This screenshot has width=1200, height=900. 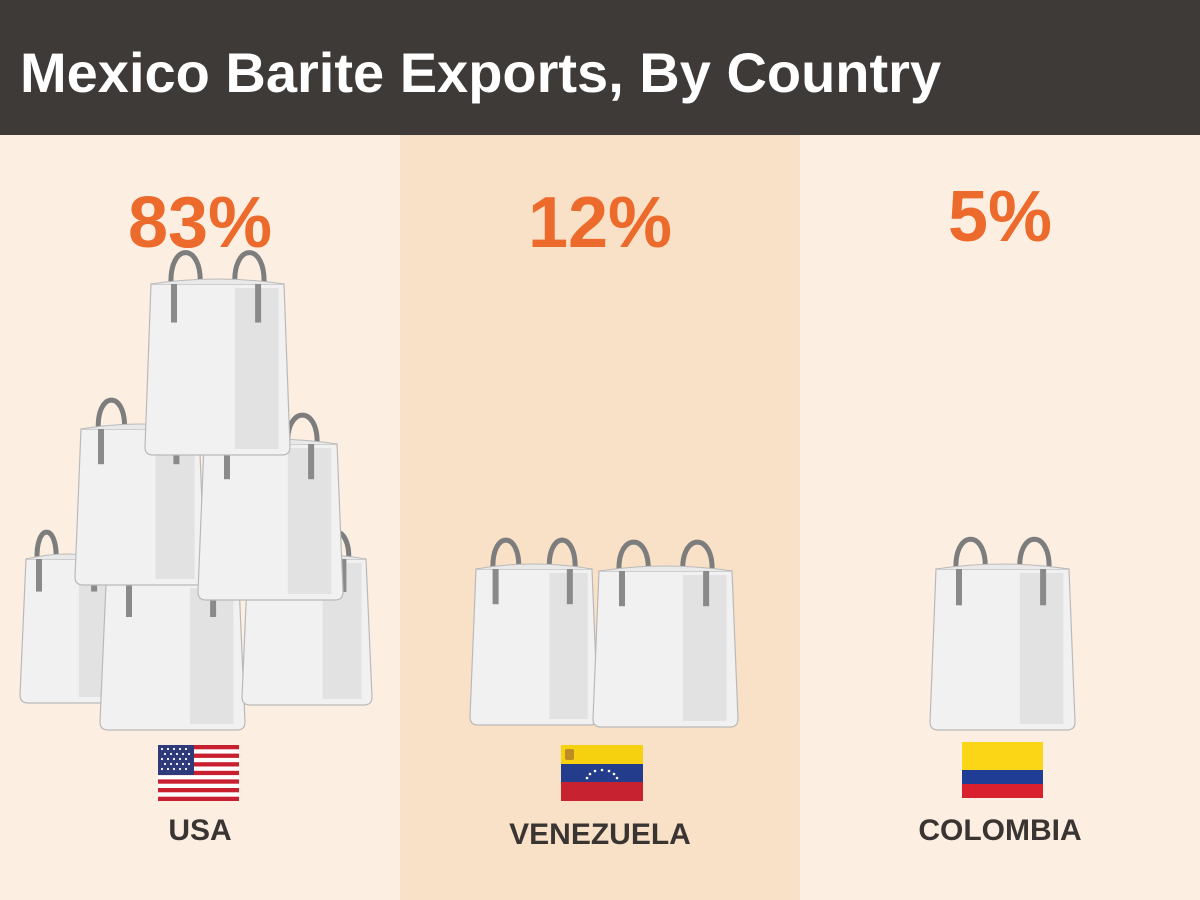 I want to click on country-label: VENEZUELA, so click(x=600, y=834).